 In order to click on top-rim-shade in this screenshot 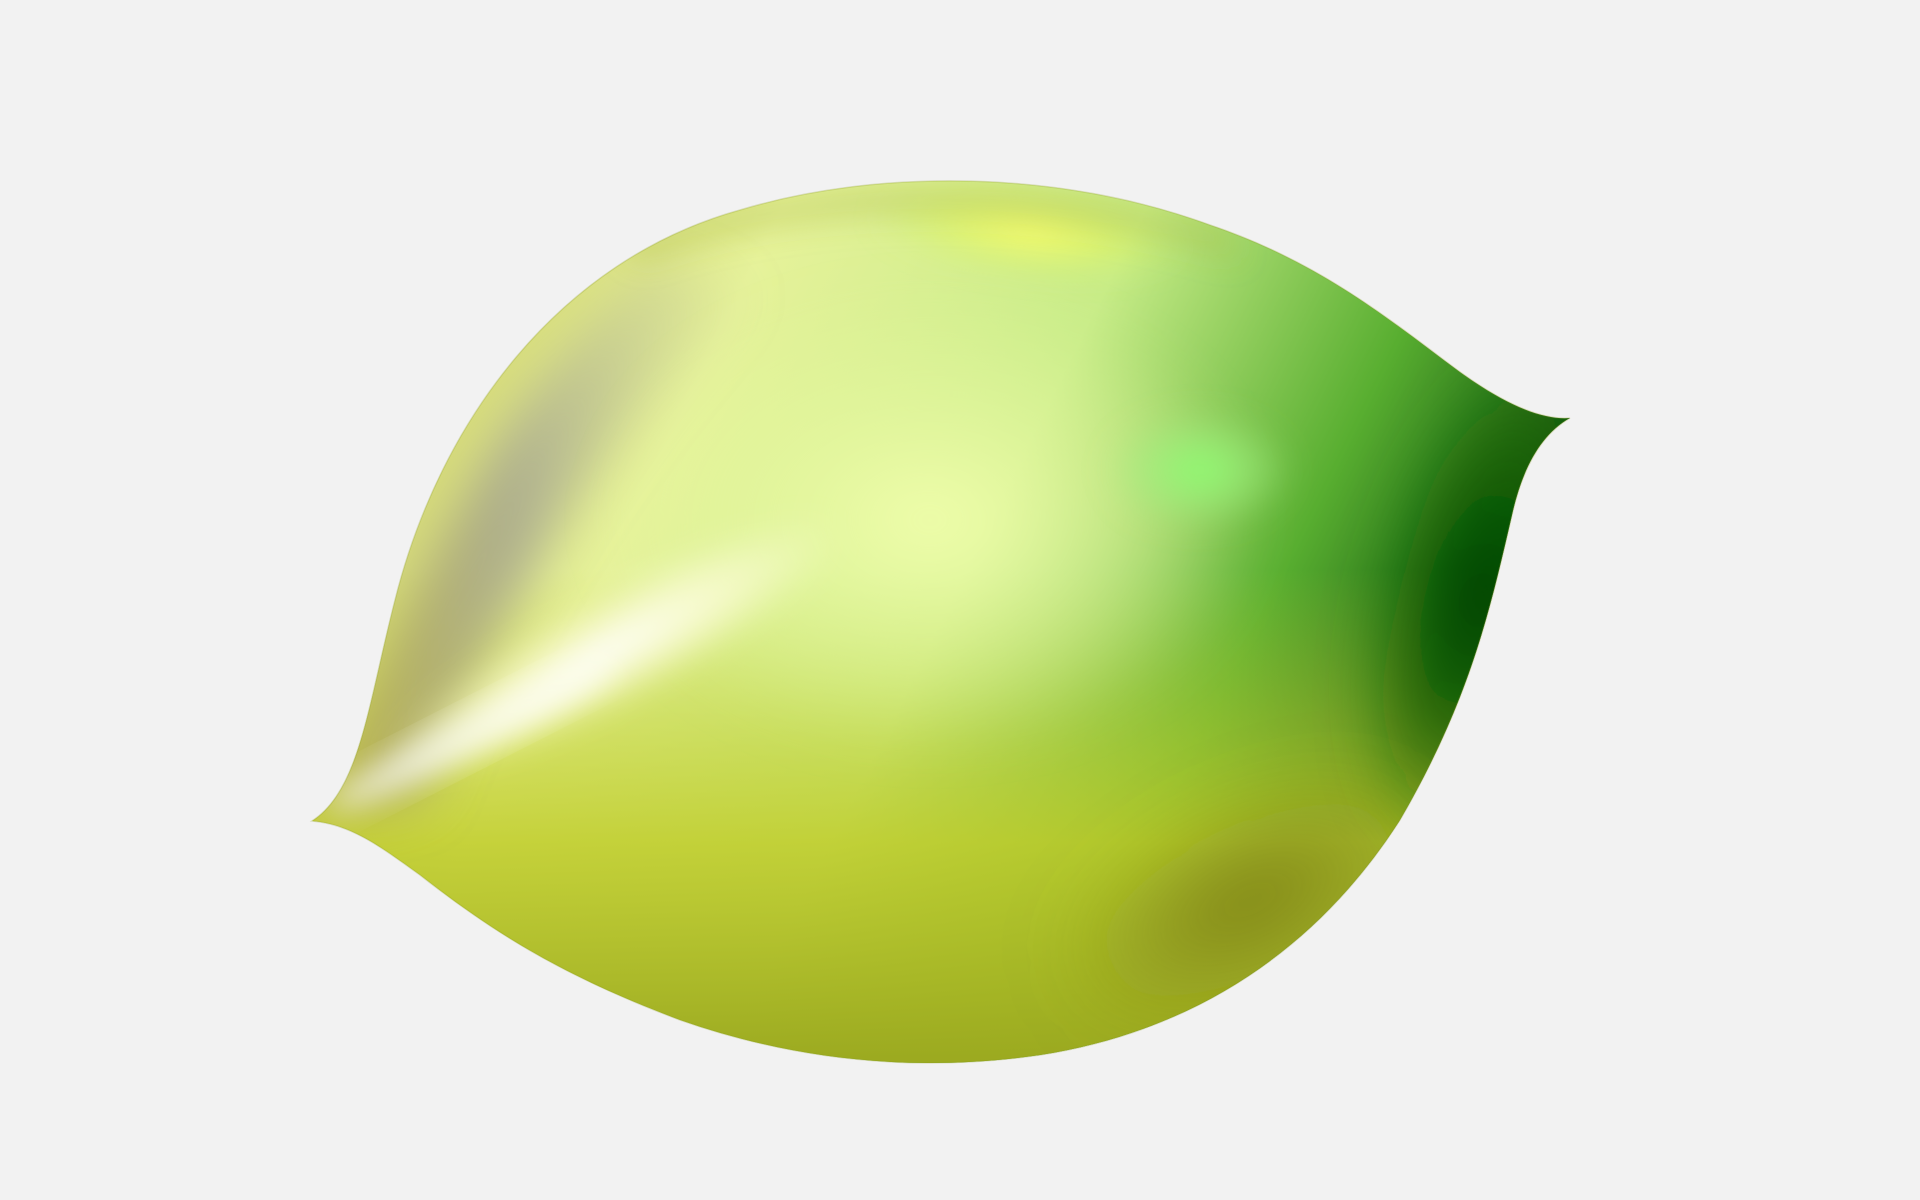, I will do `click(930, 223)`.